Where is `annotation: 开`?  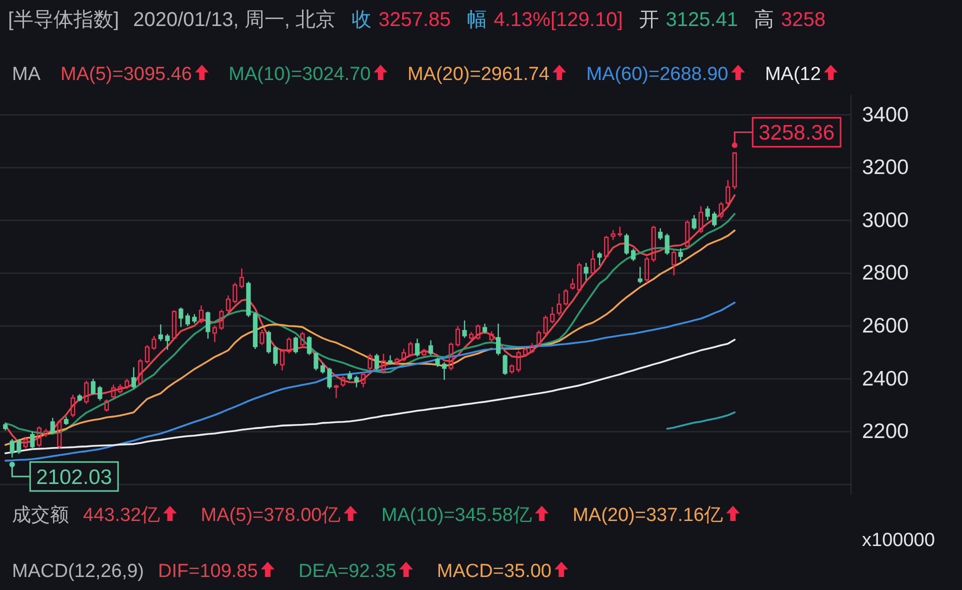
annotation: 开 is located at coordinates (648, 20).